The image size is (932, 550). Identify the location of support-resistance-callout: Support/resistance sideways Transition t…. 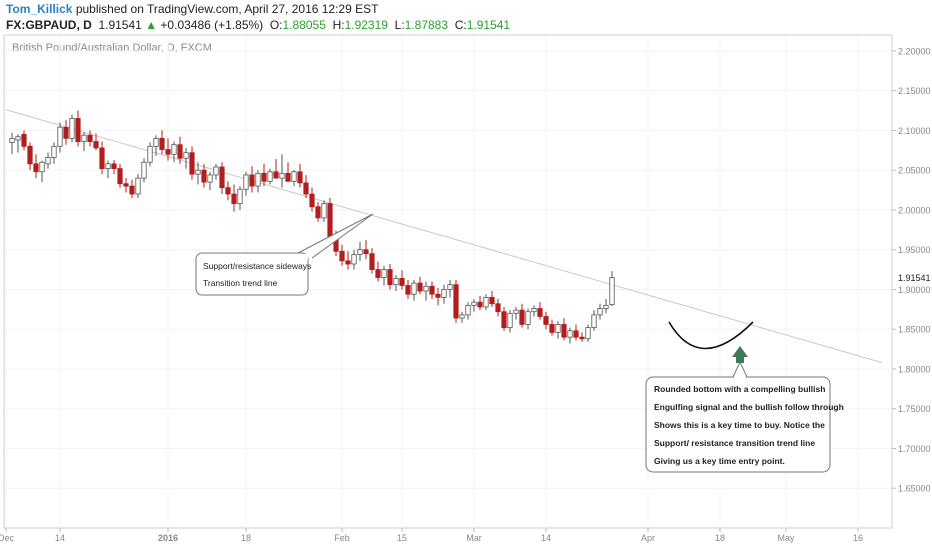
(284, 254).